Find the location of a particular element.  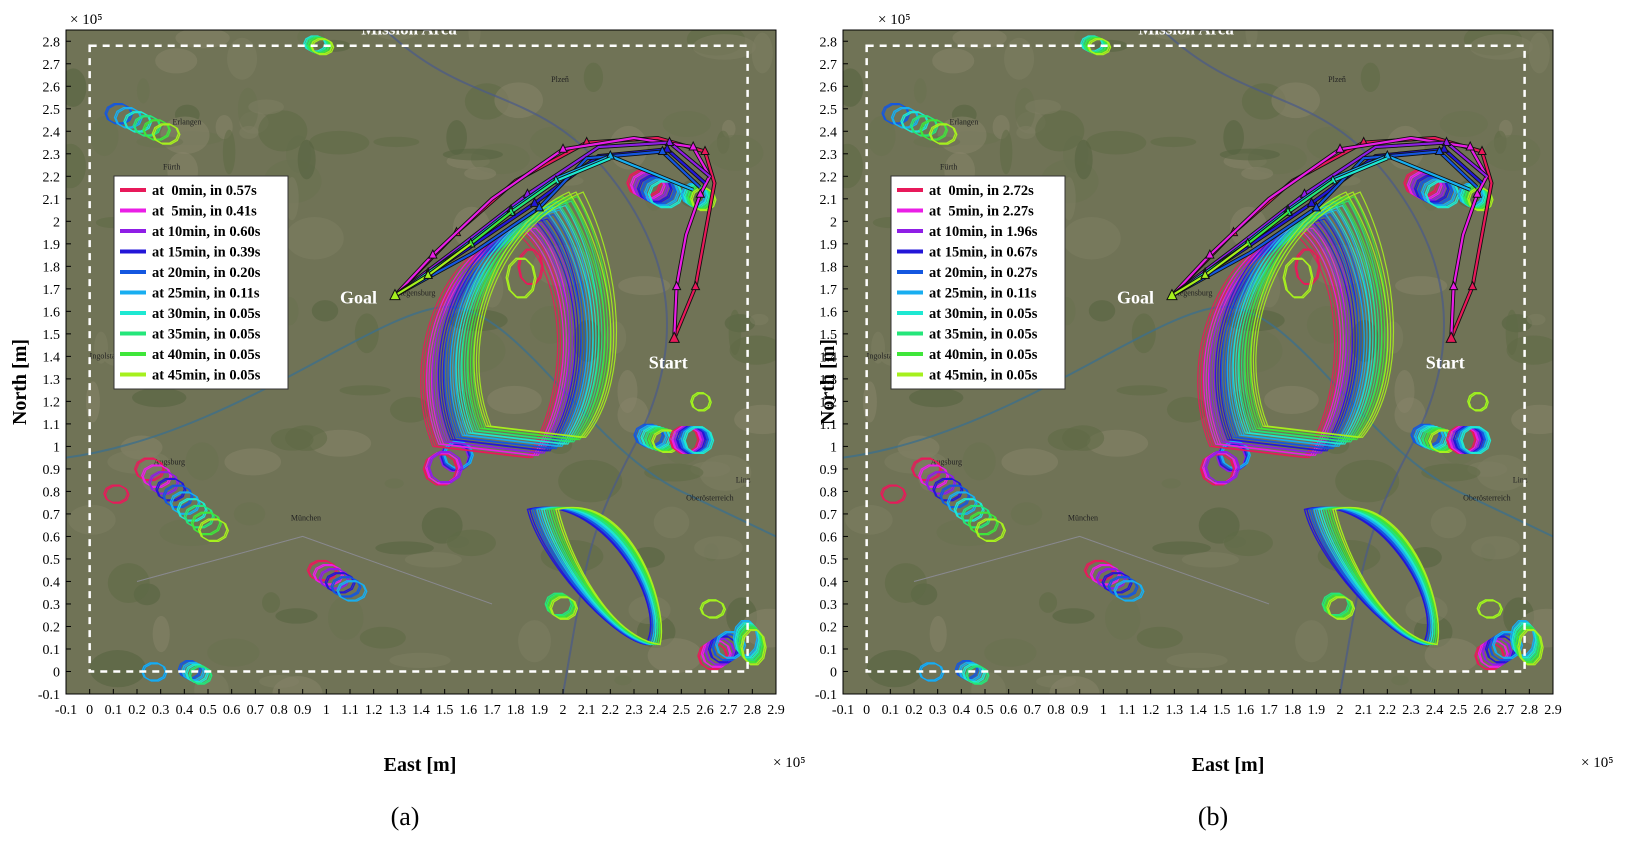

y-tick-label: 1.5 is located at coordinates (829, 335).